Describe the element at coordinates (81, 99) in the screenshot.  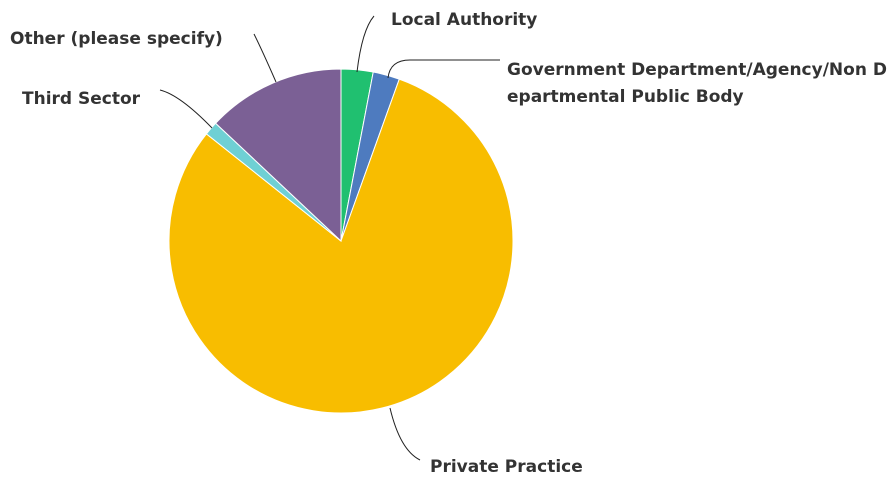
I see `slice-label: Third Sector` at that location.